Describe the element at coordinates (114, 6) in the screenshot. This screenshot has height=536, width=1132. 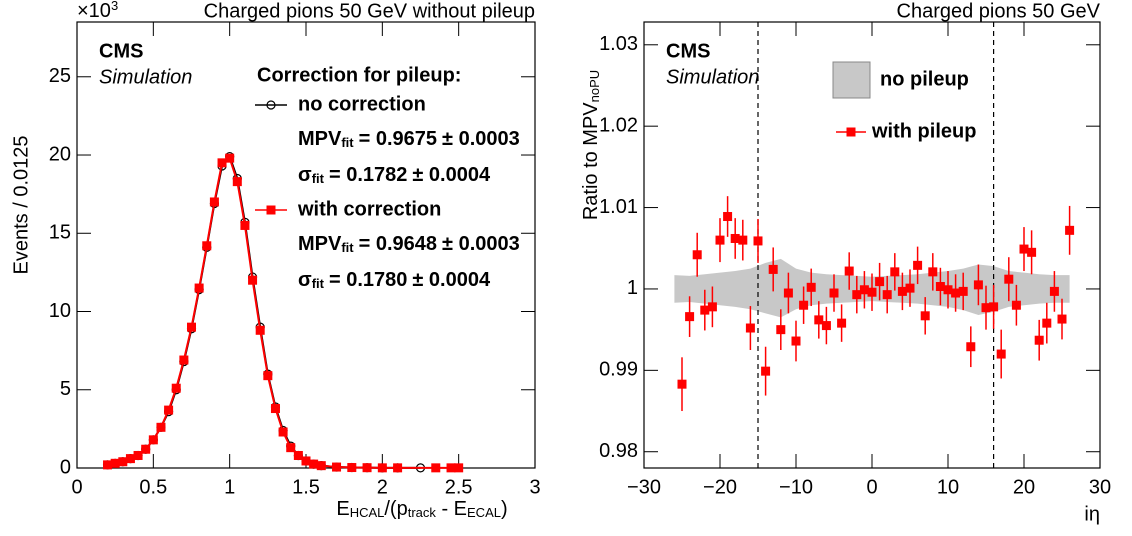
I see `y-multiplier-part: 3` at that location.